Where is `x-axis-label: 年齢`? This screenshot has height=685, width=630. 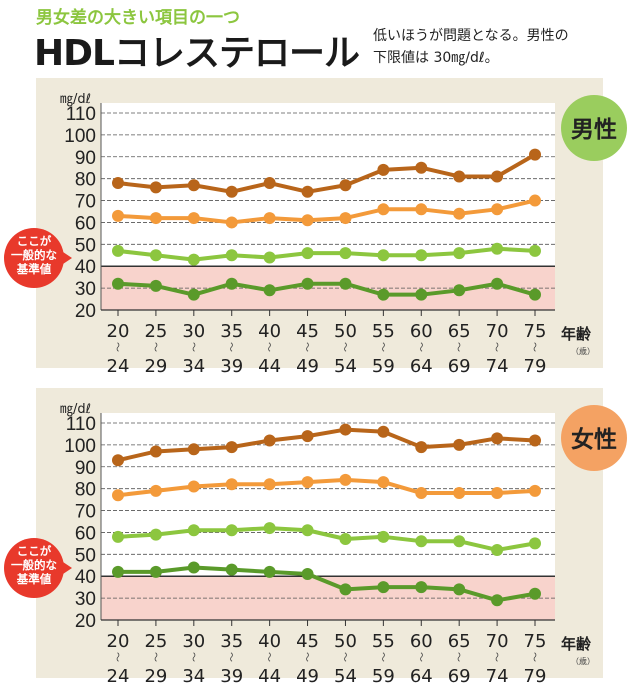 x-axis-label: 年齢 is located at coordinates (576, 334).